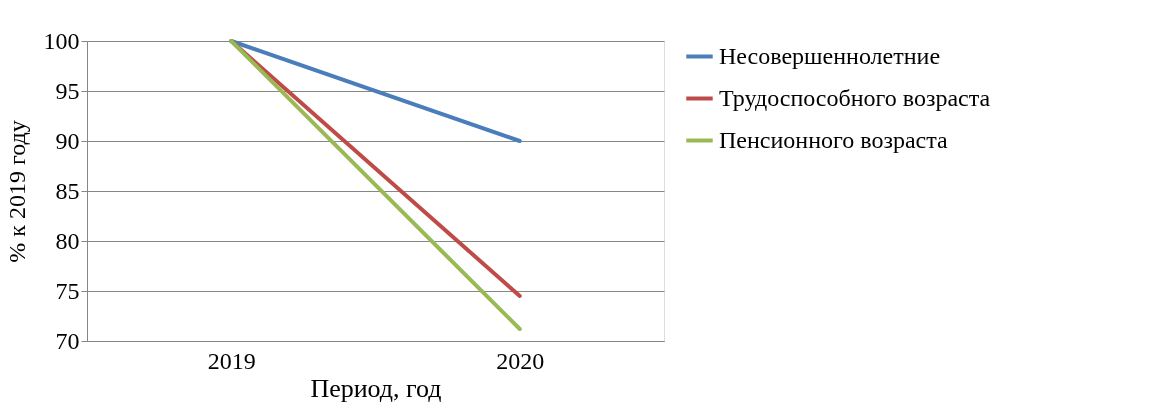 The image size is (1155, 410). I want to click on x-tick-label: 2019, so click(231, 360).